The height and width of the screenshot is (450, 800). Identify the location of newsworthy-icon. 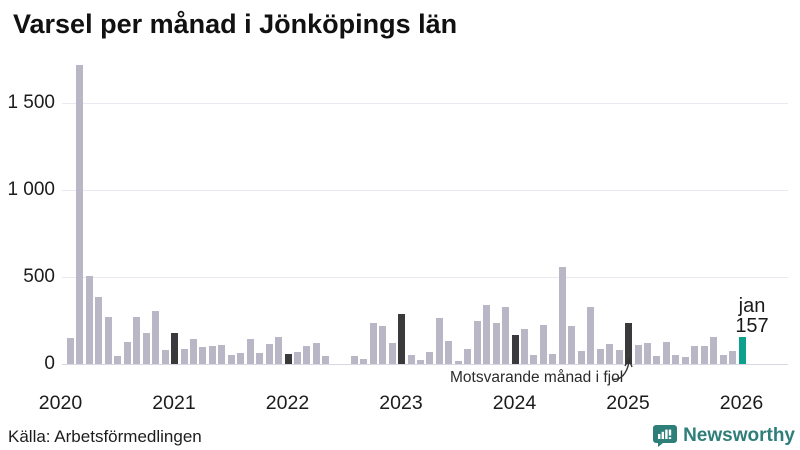
(665, 436).